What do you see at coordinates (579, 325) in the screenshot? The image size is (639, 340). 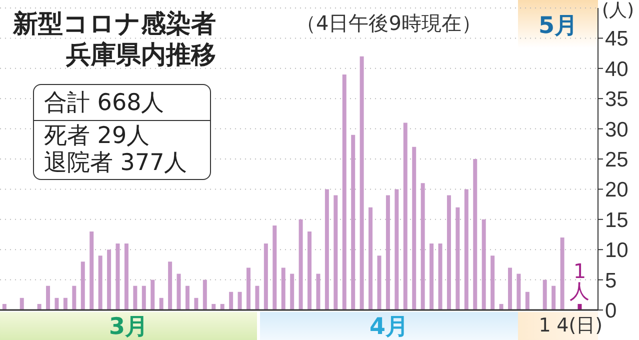 I see `x-tick-label: 4(日)` at bounding box center [579, 325].